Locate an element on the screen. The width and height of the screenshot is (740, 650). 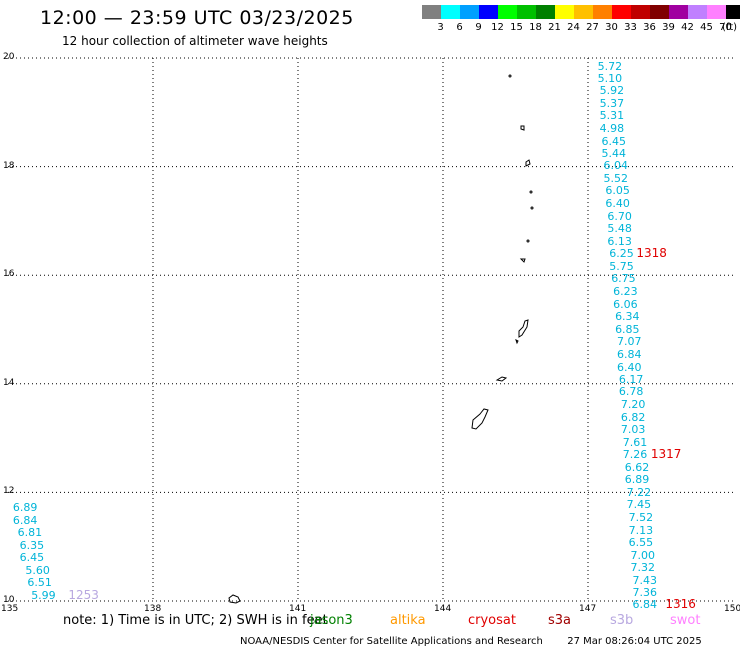
wave-height-value: 6.25 is located at coordinates (621, 254).